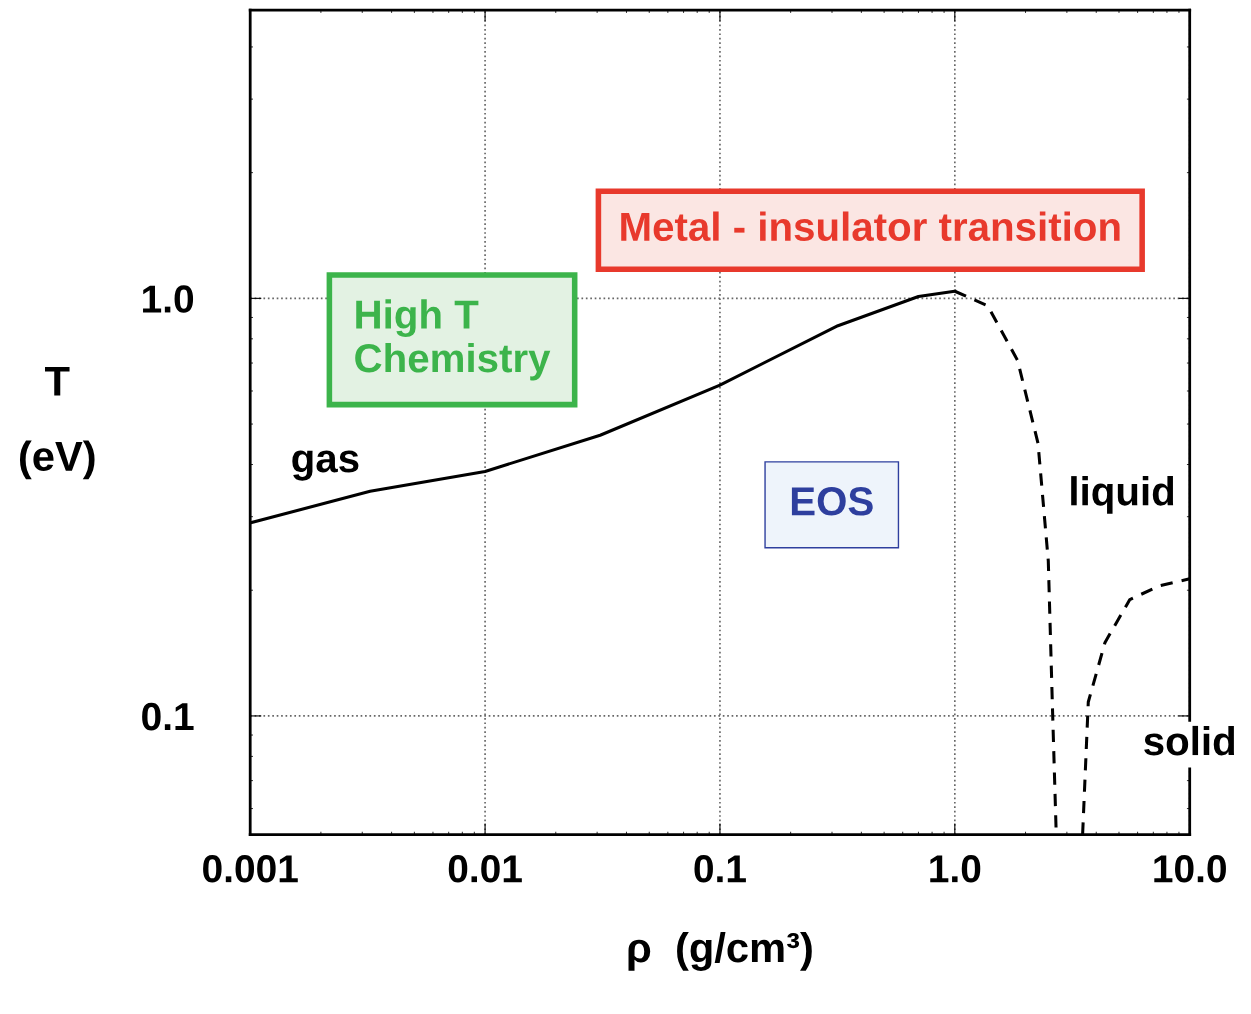 The image size is (1251, 1014). What do you see at coordinates (453, 340) in the screenshot?
I see `annotation: High T Chemistry` at bounding box center [453, 340].